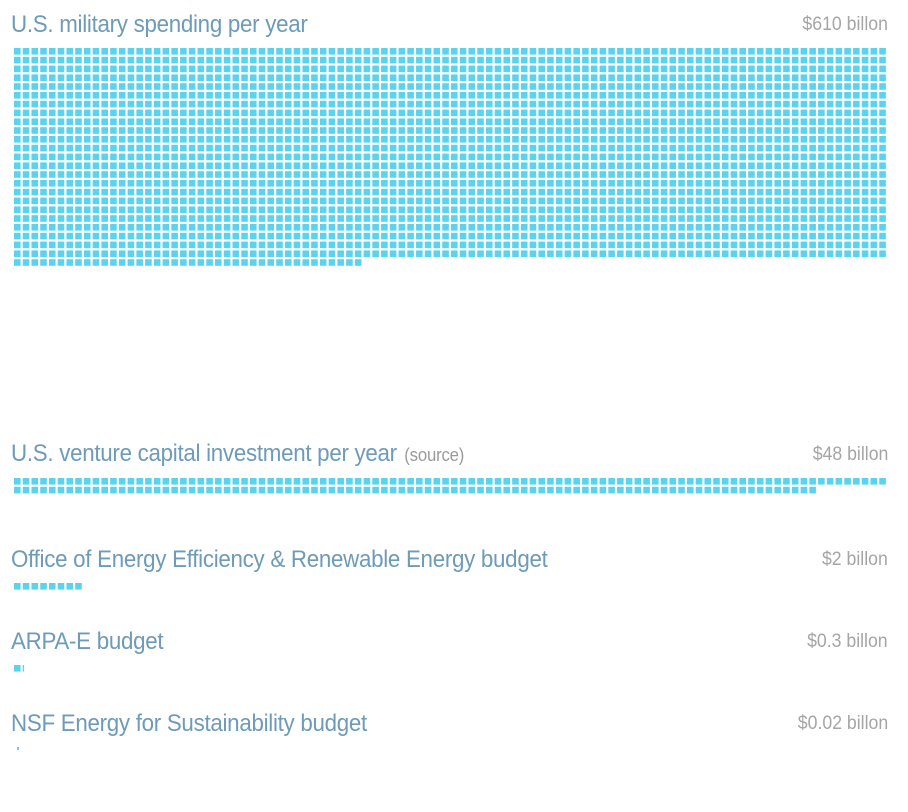 This screenshot has width=908, height=812. What do you see at coordinates (850, 454) in the screenshot?
I see `row-value: $48 billon` at bounding box center [850, 454].